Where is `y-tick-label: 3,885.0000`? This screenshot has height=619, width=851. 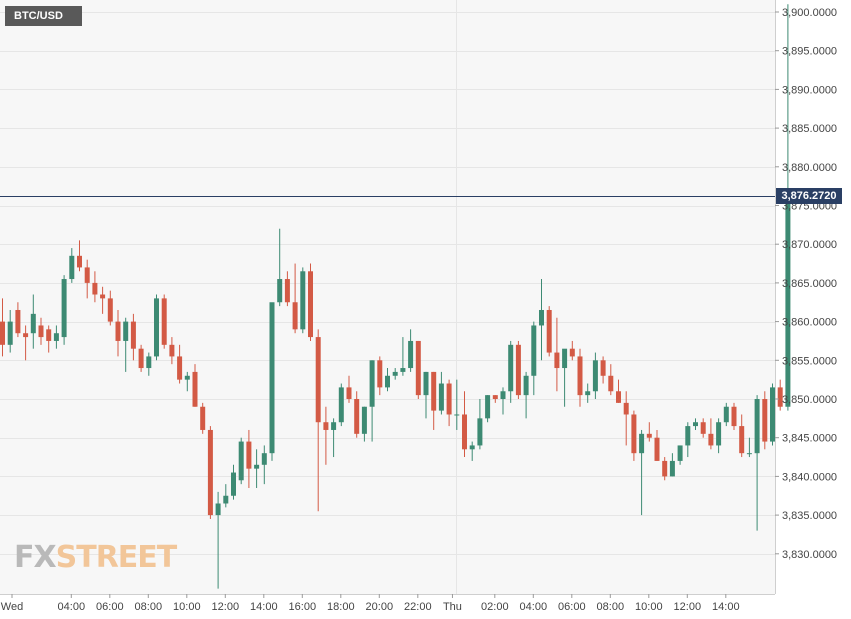
y-tick-label: 3,885.0000 is located at coordinates (809, 129).